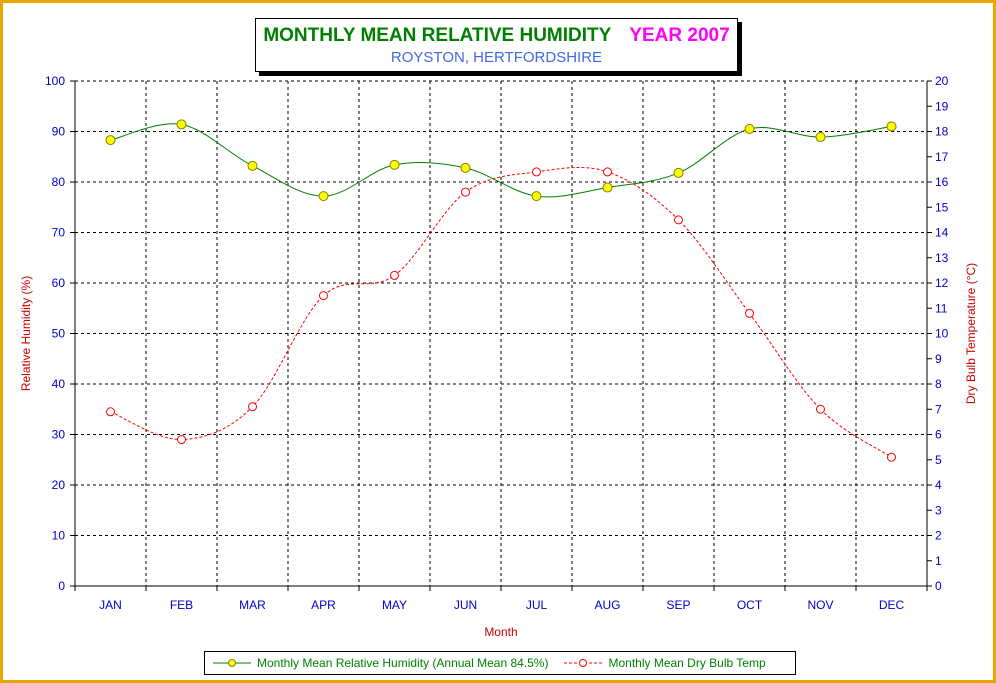 The image size is (996, 683). What do you see at coordinates (55, 81) in the screenshot?
I see `y-left-tick-label: 100` at bounding box center [55, 81].